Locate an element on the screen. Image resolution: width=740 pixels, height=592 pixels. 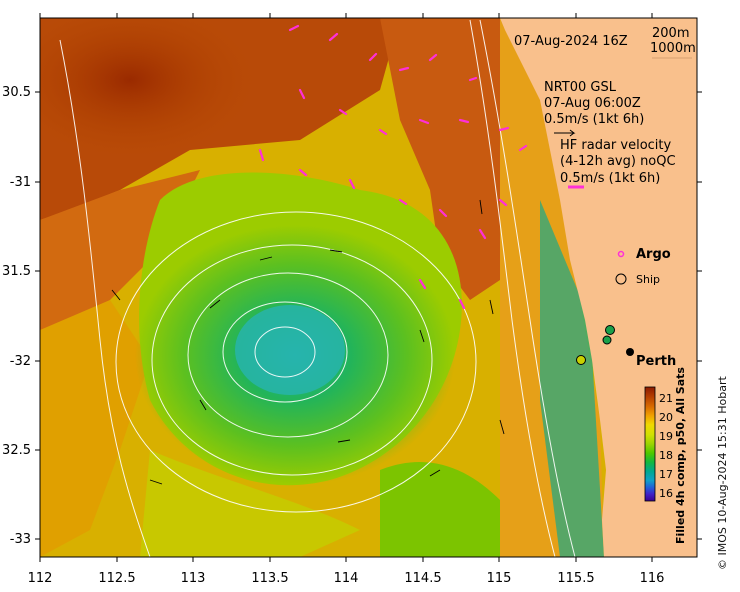
x-tick-label: 116 is located at coordinates (652, 578).